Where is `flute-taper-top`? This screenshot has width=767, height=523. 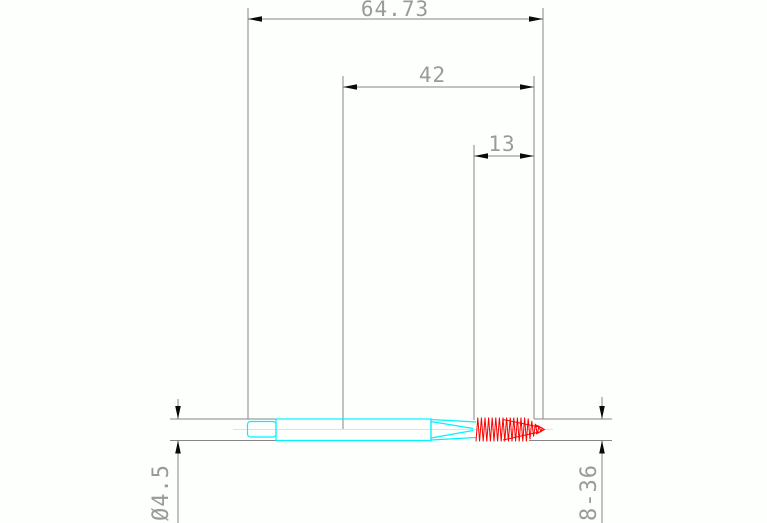 flute-taper-top is located at coordinates (452, 425).